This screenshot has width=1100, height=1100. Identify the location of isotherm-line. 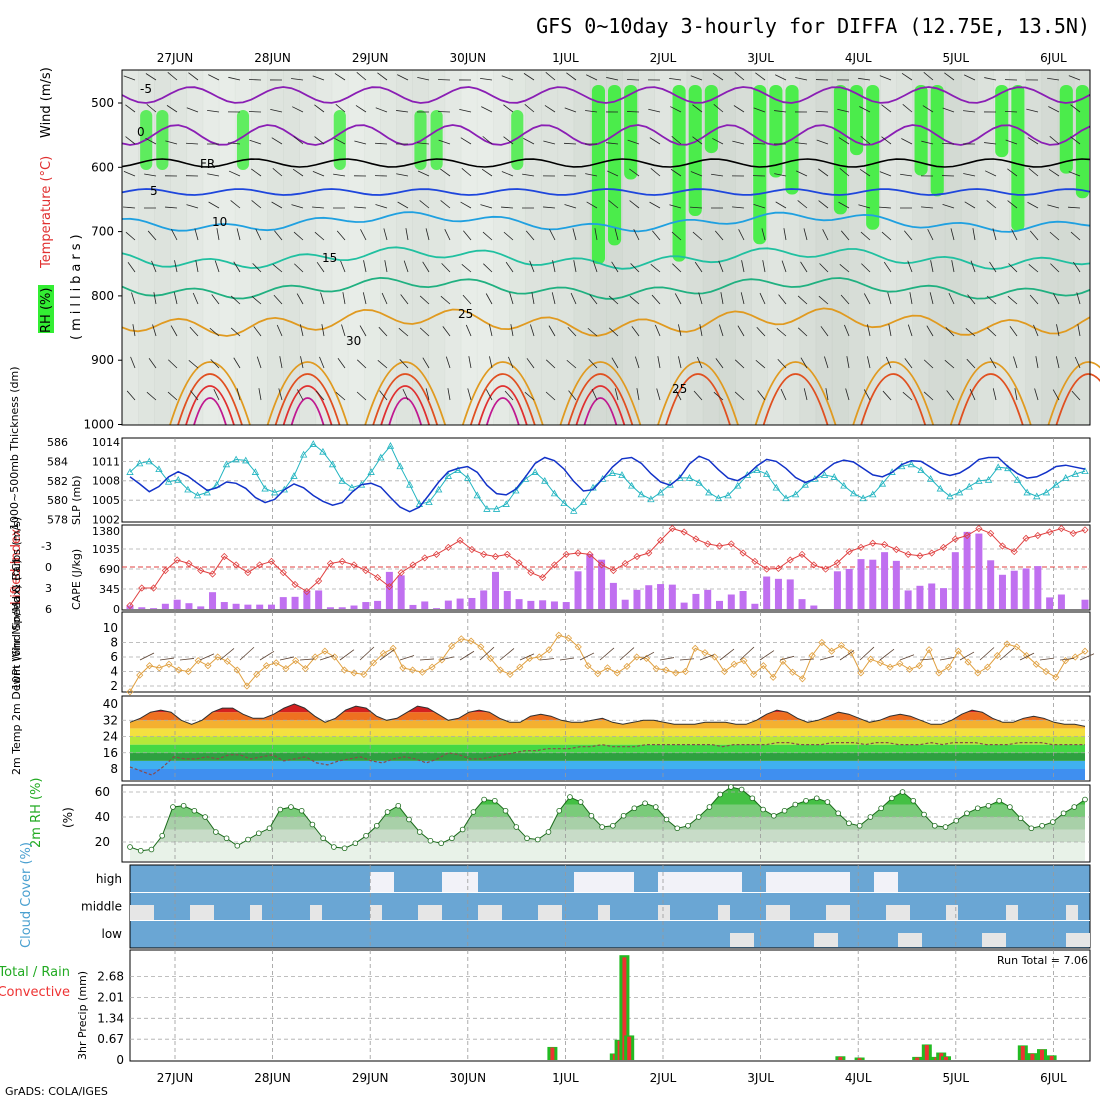
(606, 192).